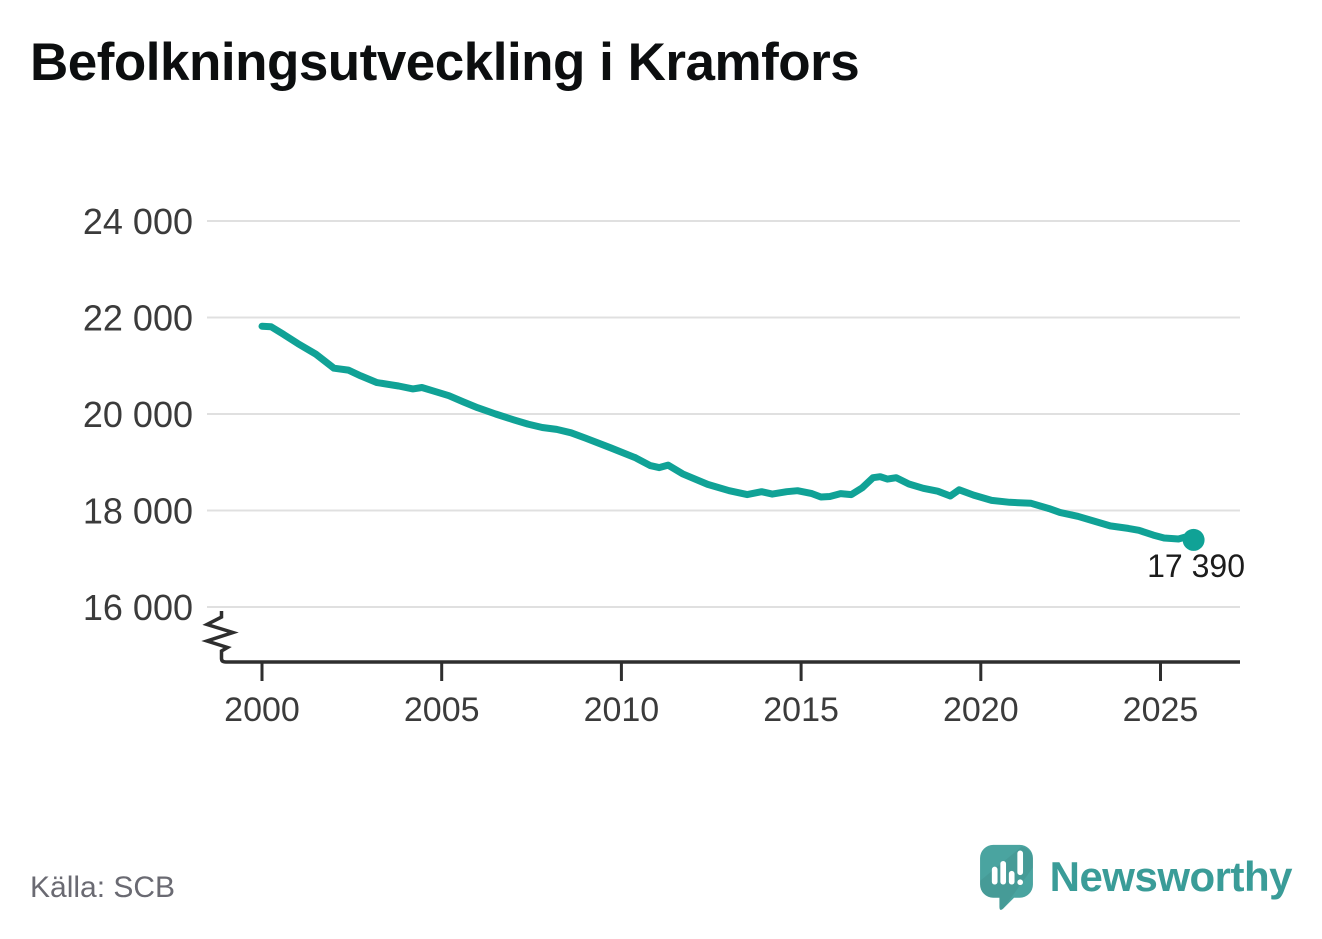  I want to click on newsworthy-logo: Newsworthy, so click(1135, 877).